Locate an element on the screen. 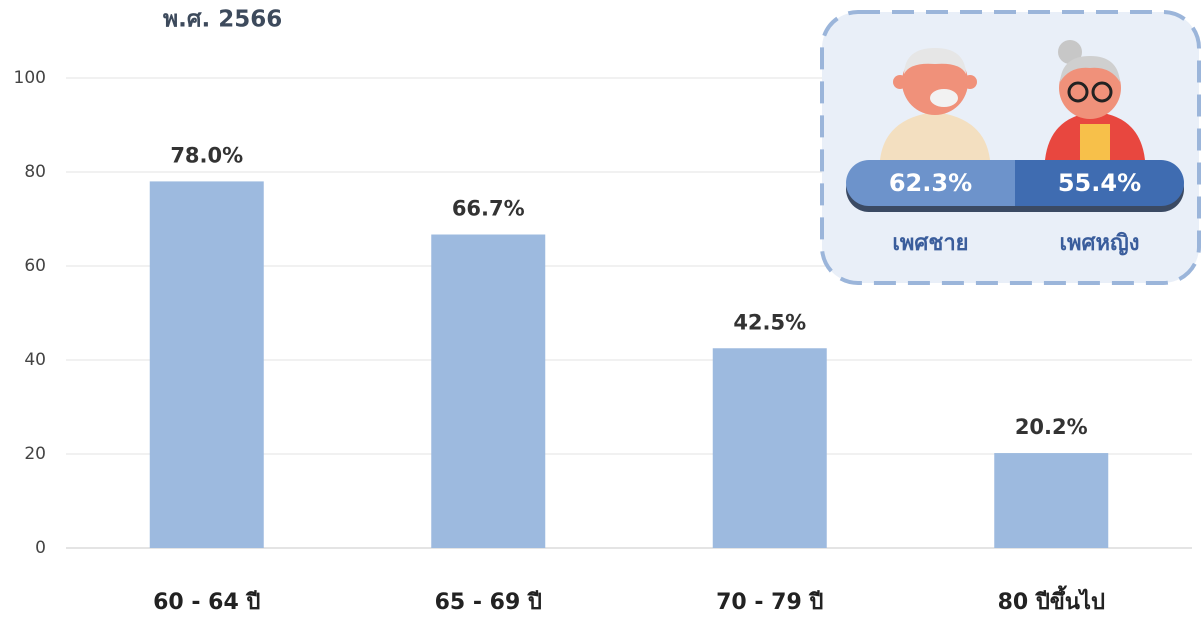 The height and width of the screenshot is (617, 1203). y-tick-label: 100 is located at coordinates (30, 78).